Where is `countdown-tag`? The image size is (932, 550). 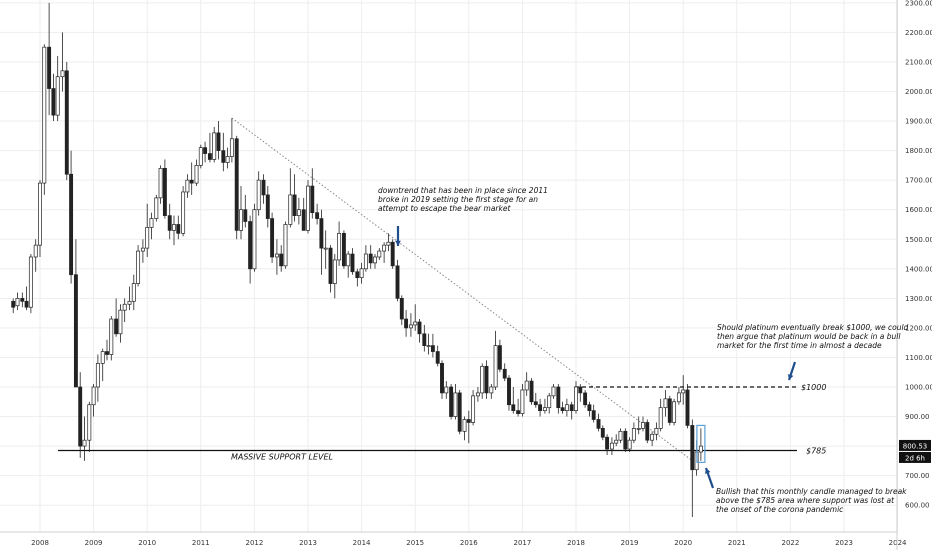
countdown-tag is located at coordinates (915, 457).